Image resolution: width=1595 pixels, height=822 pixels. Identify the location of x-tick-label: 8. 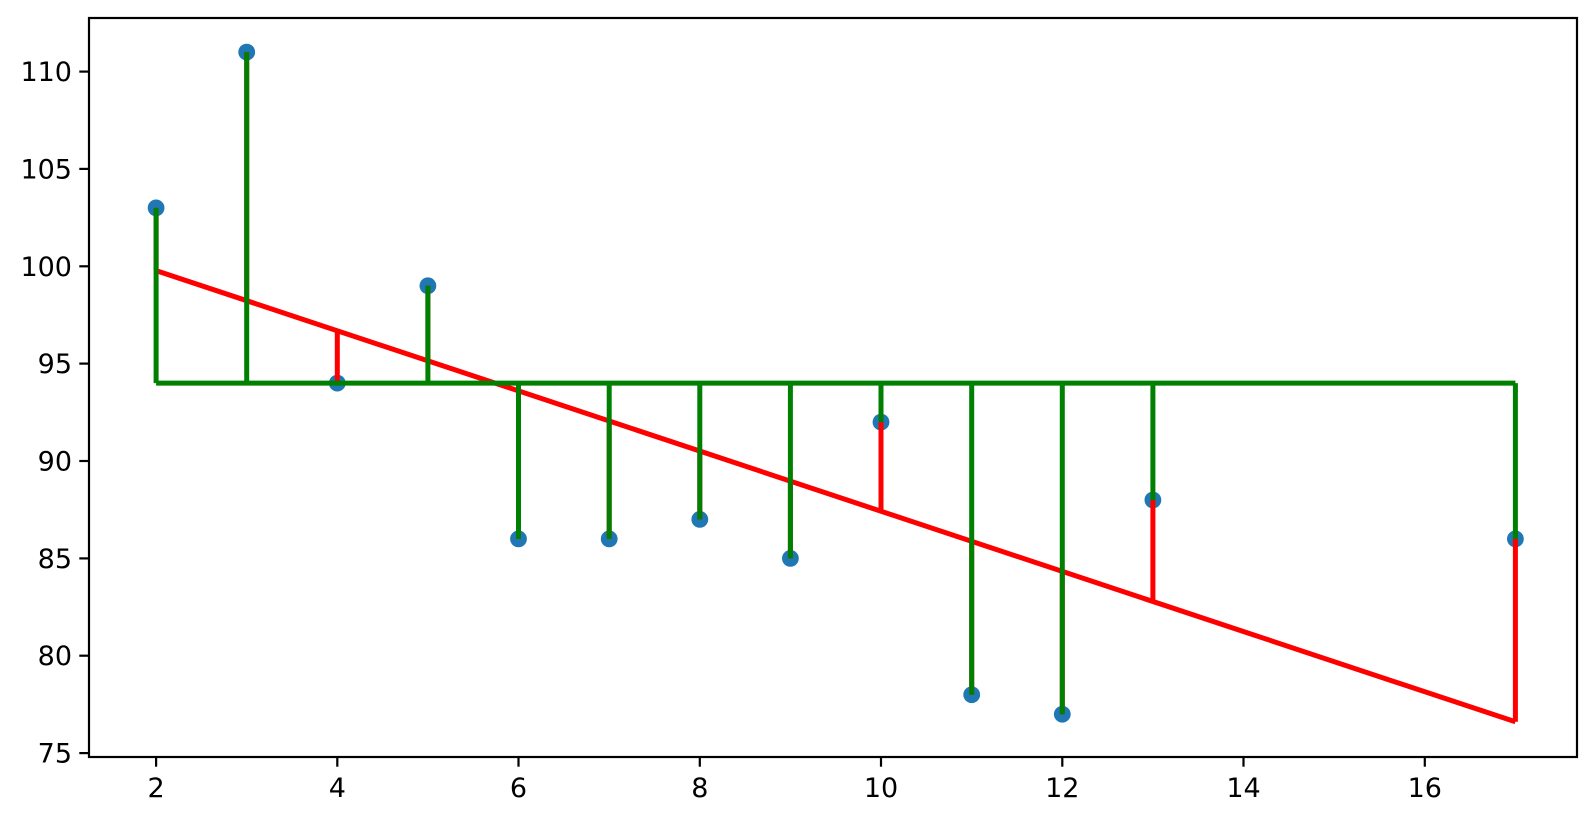
(699, 788).